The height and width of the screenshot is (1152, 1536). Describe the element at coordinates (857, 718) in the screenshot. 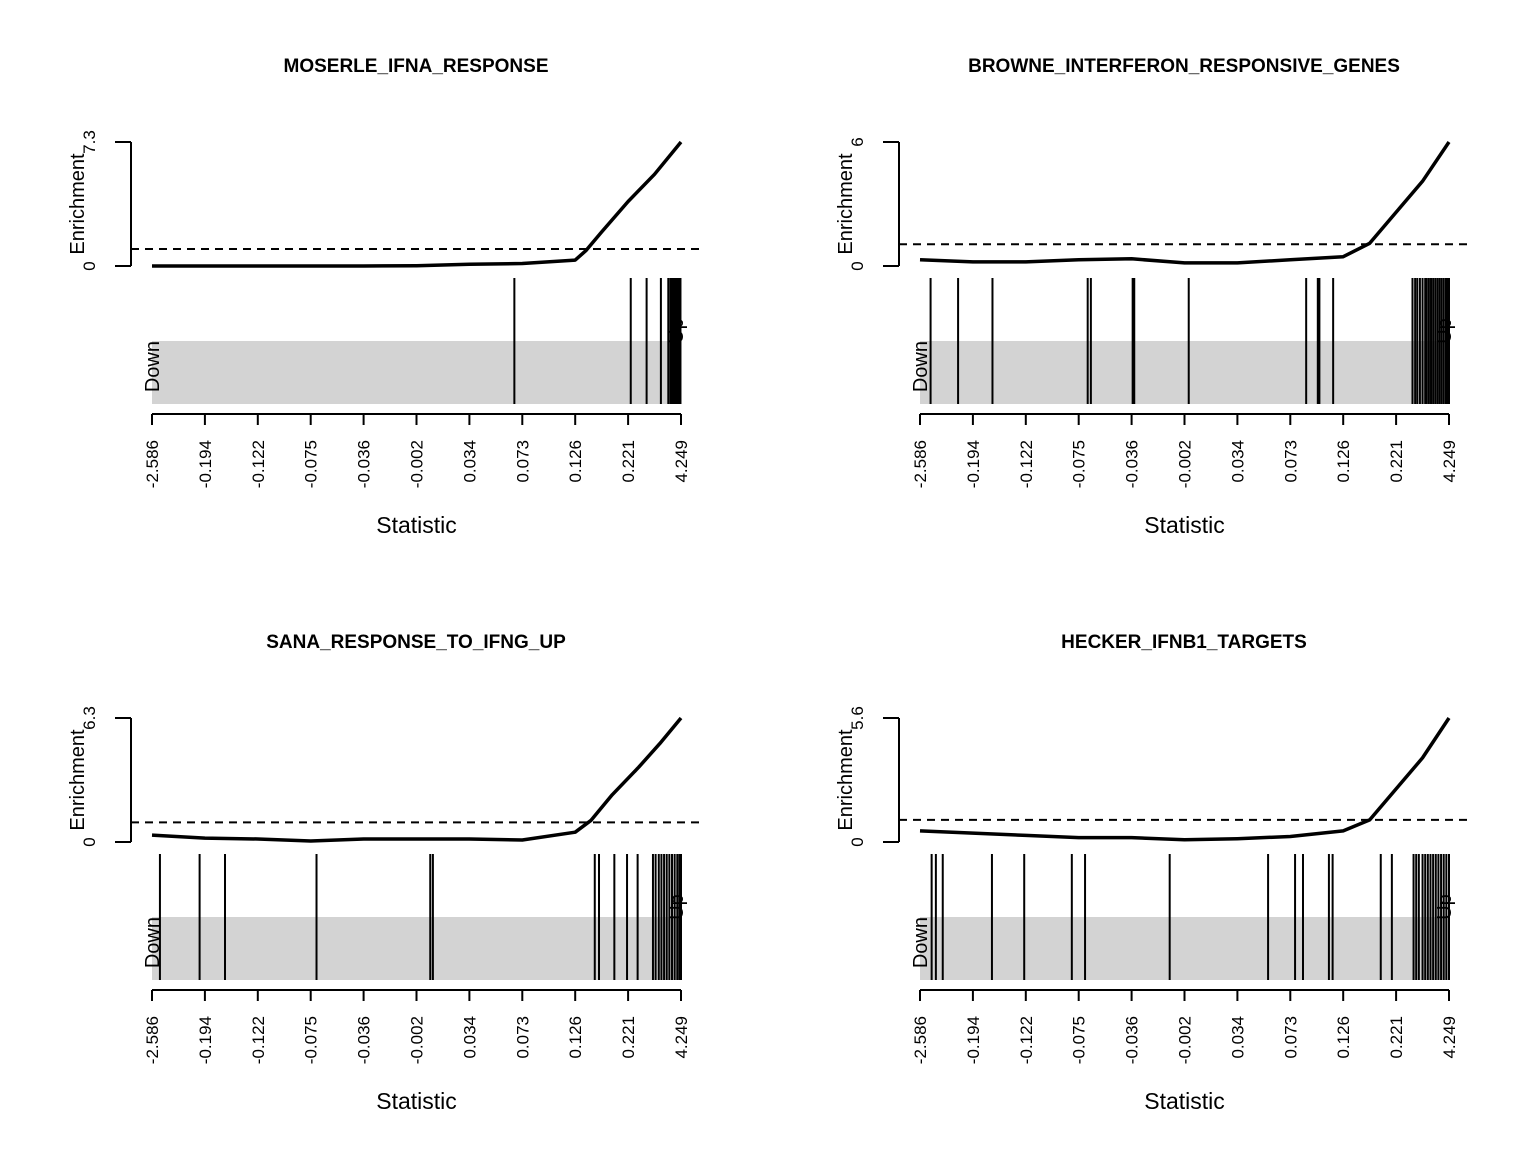

I see `y-tick-label: 5.6` at that location.